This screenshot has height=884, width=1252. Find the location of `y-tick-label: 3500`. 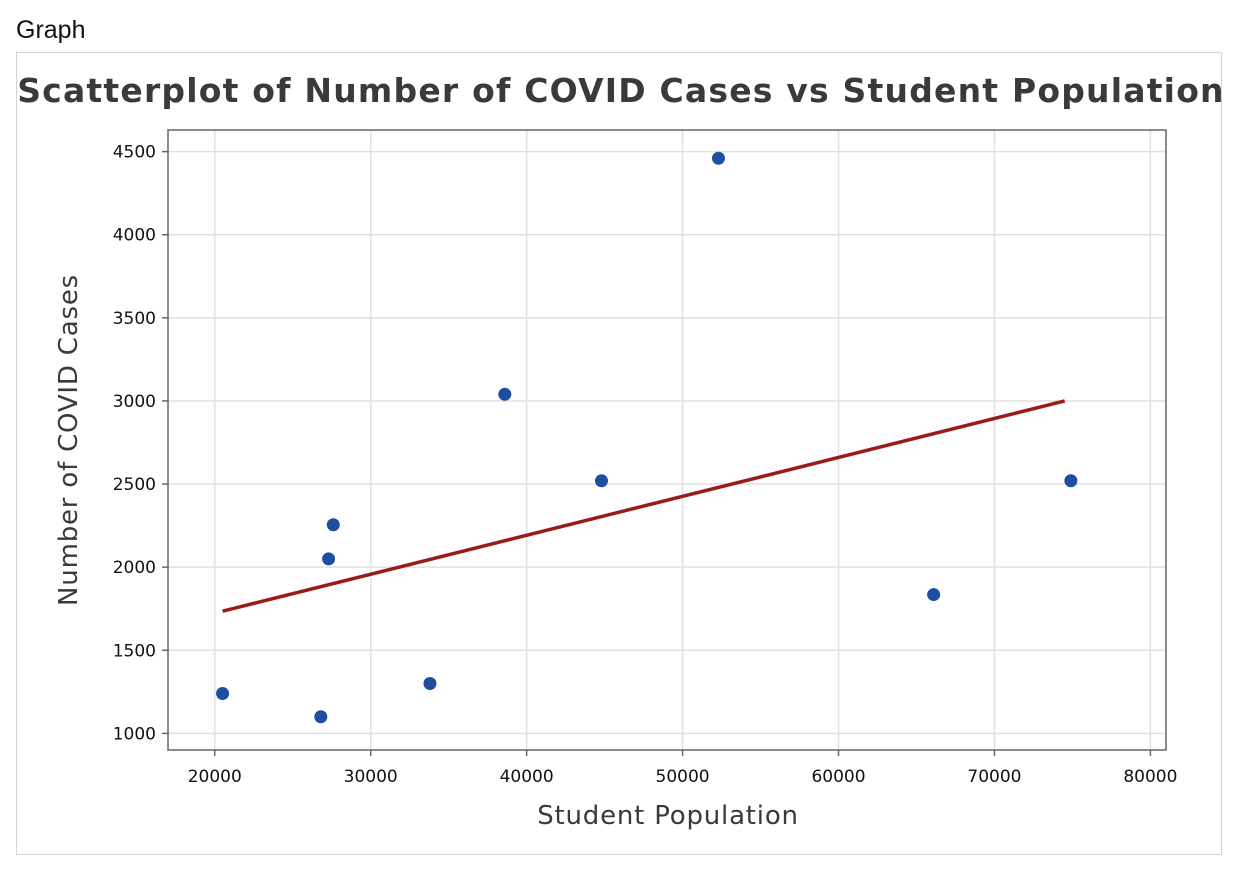

y-tick-label: 3500 is located at coordinates (134, 319).